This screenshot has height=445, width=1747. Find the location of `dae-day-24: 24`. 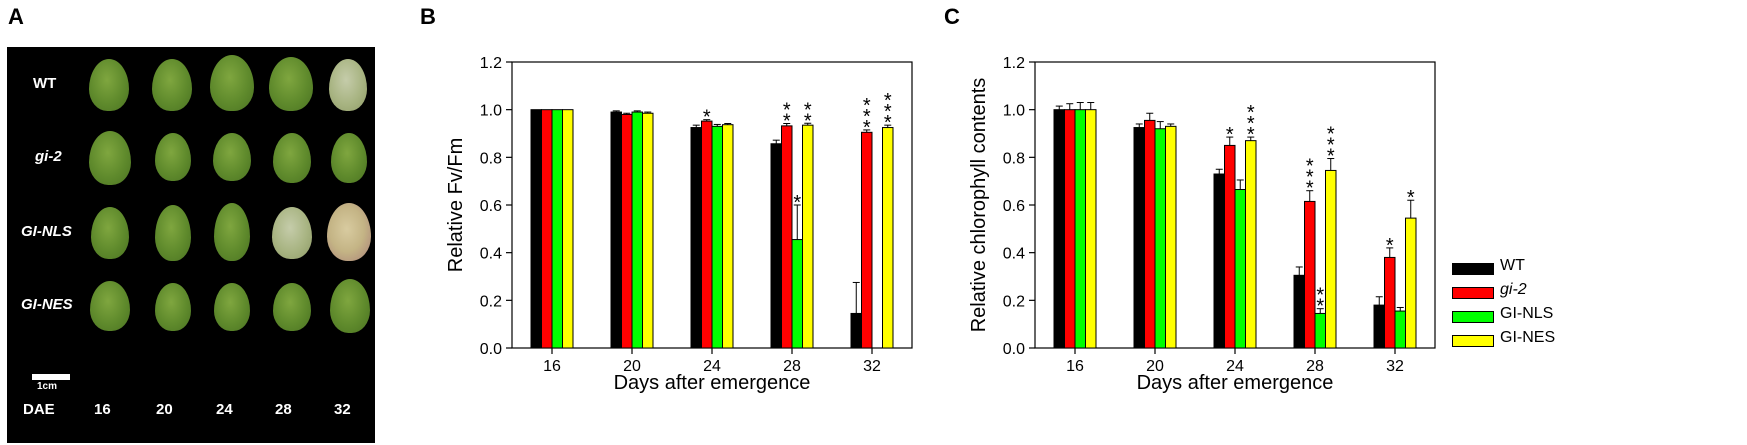

dae-day-24: 24 is located at coordinates (224, 409).